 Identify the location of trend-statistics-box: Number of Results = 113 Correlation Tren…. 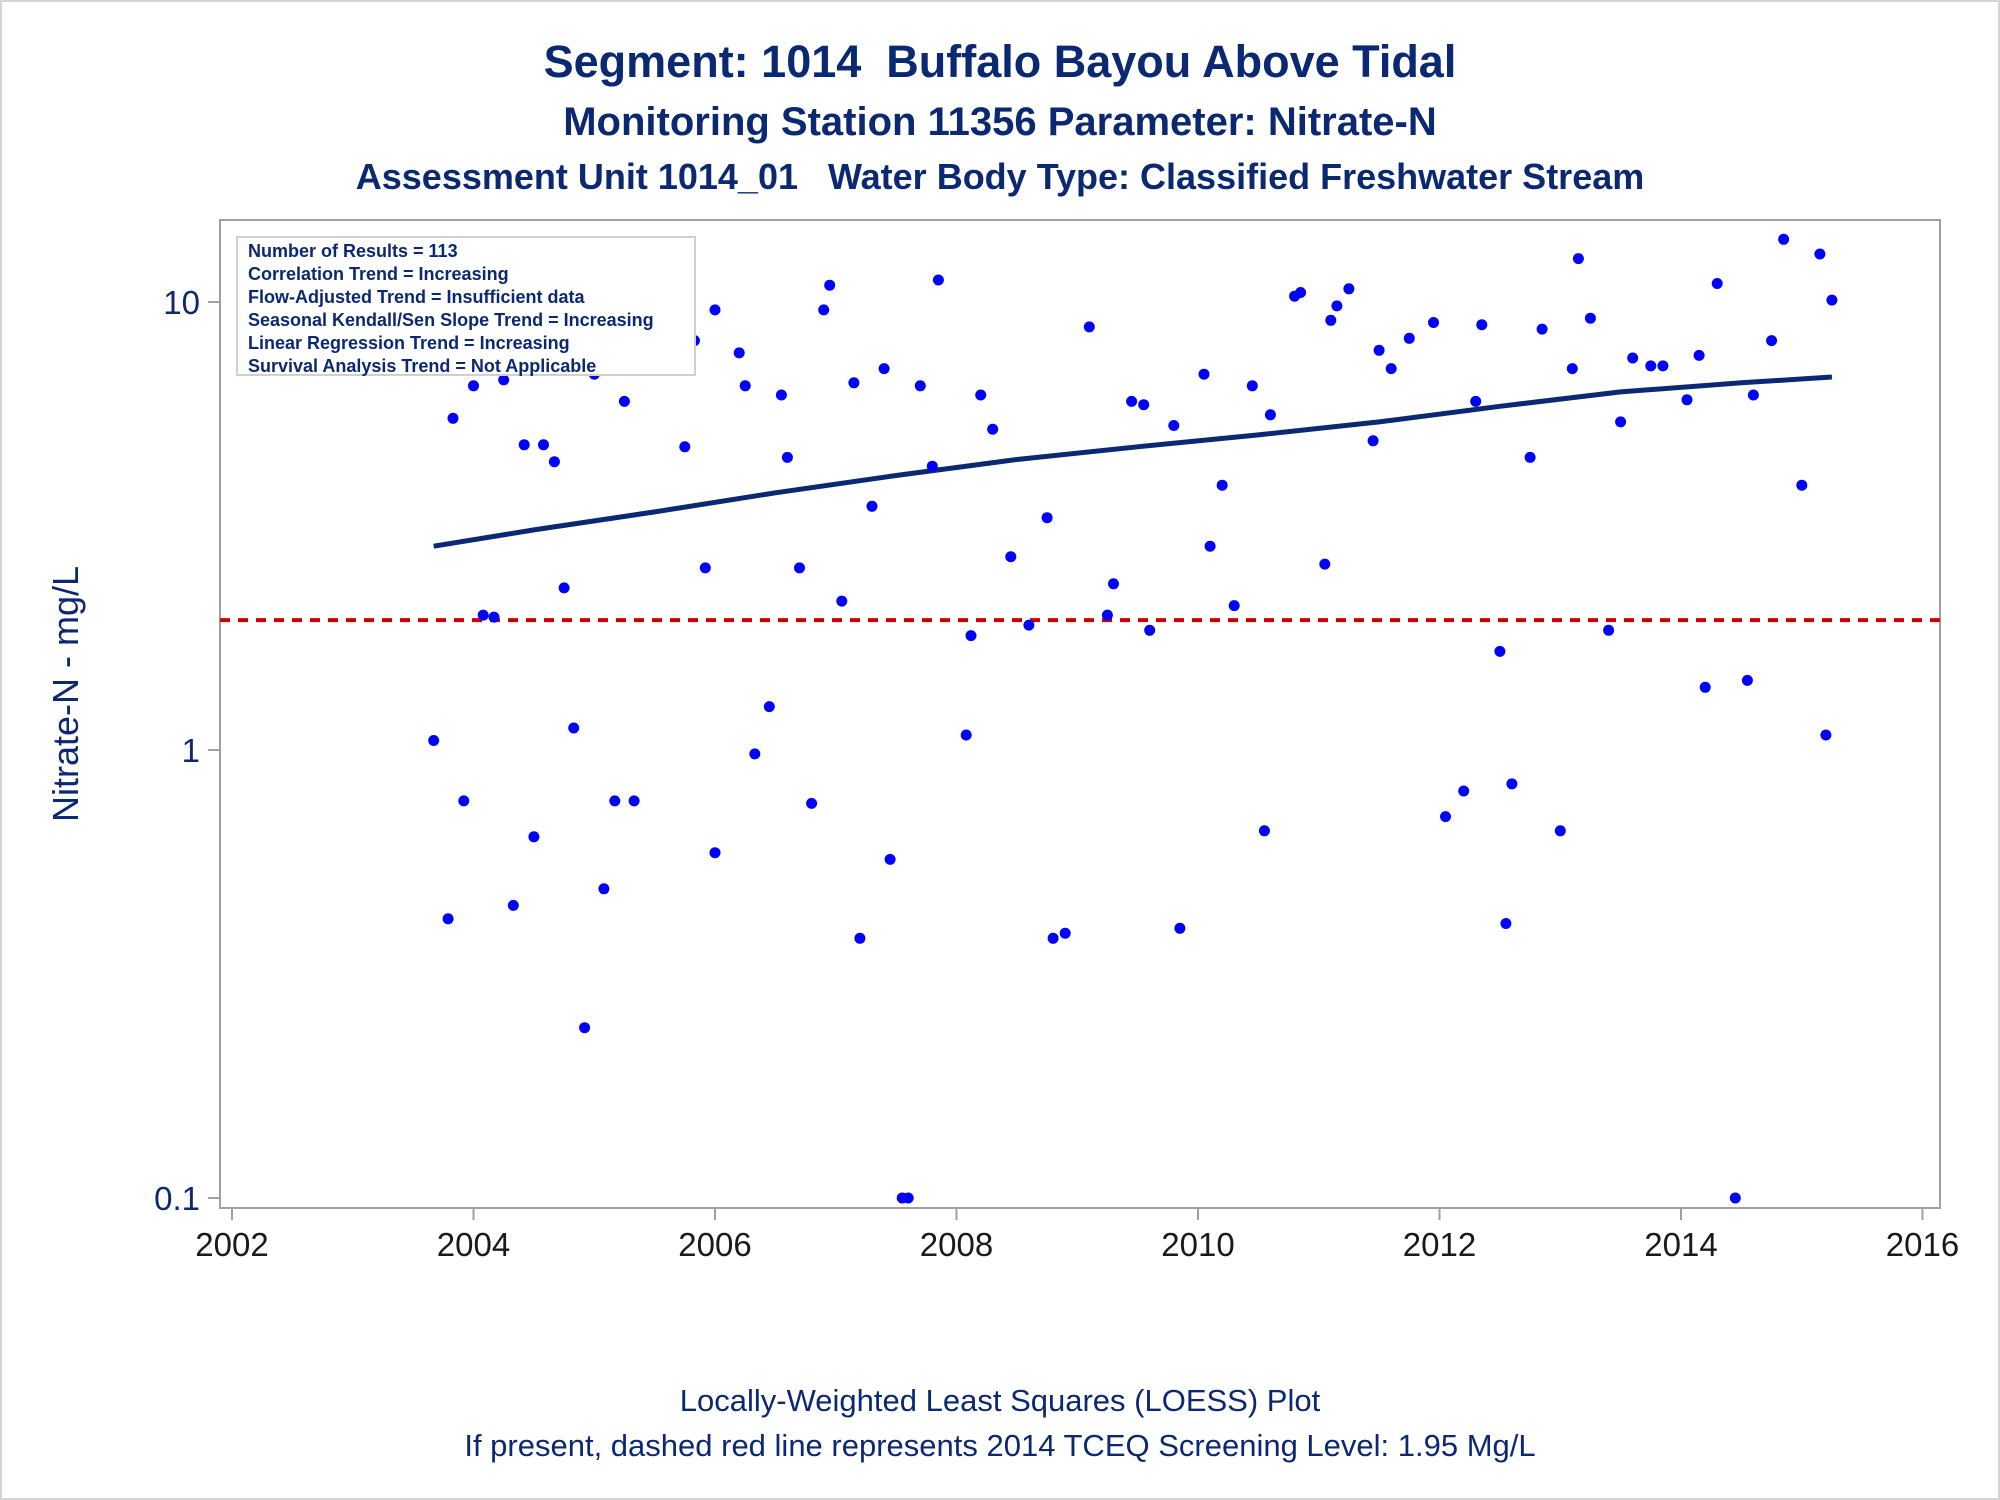
(466, 306).